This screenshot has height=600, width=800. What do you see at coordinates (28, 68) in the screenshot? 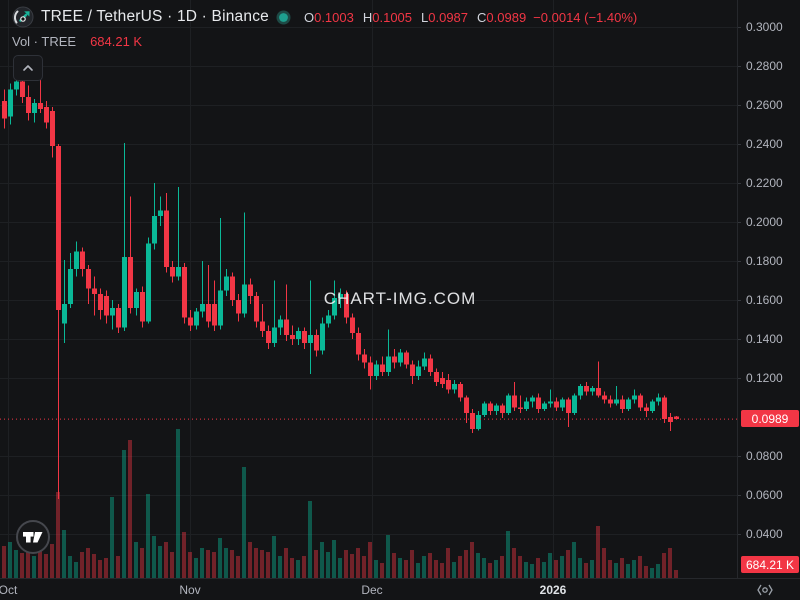
I see `collapse-legend-button` at bounding box center [28, 68].